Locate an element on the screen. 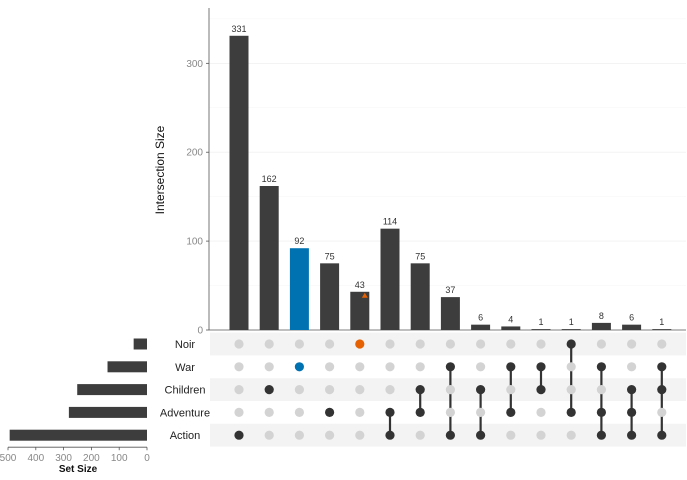 This screenshot has width=687, height=480. membership-dot-3-war is located at coordinates (330, 367).